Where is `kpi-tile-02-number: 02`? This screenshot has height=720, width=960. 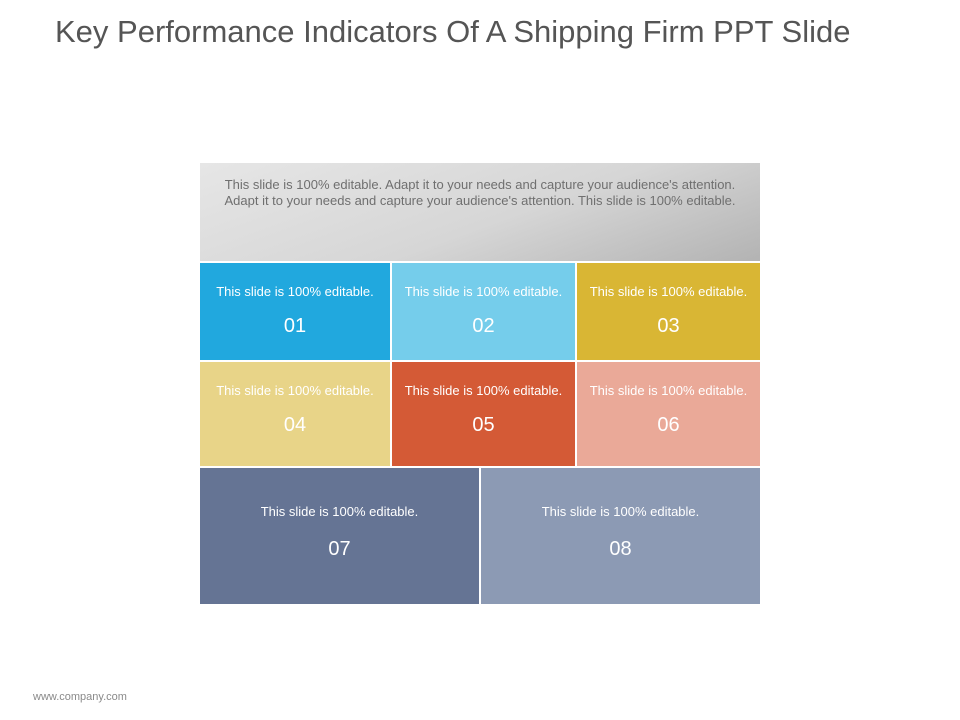
kpi-tile-02-number: 02 is located at coordinates (483, 326).